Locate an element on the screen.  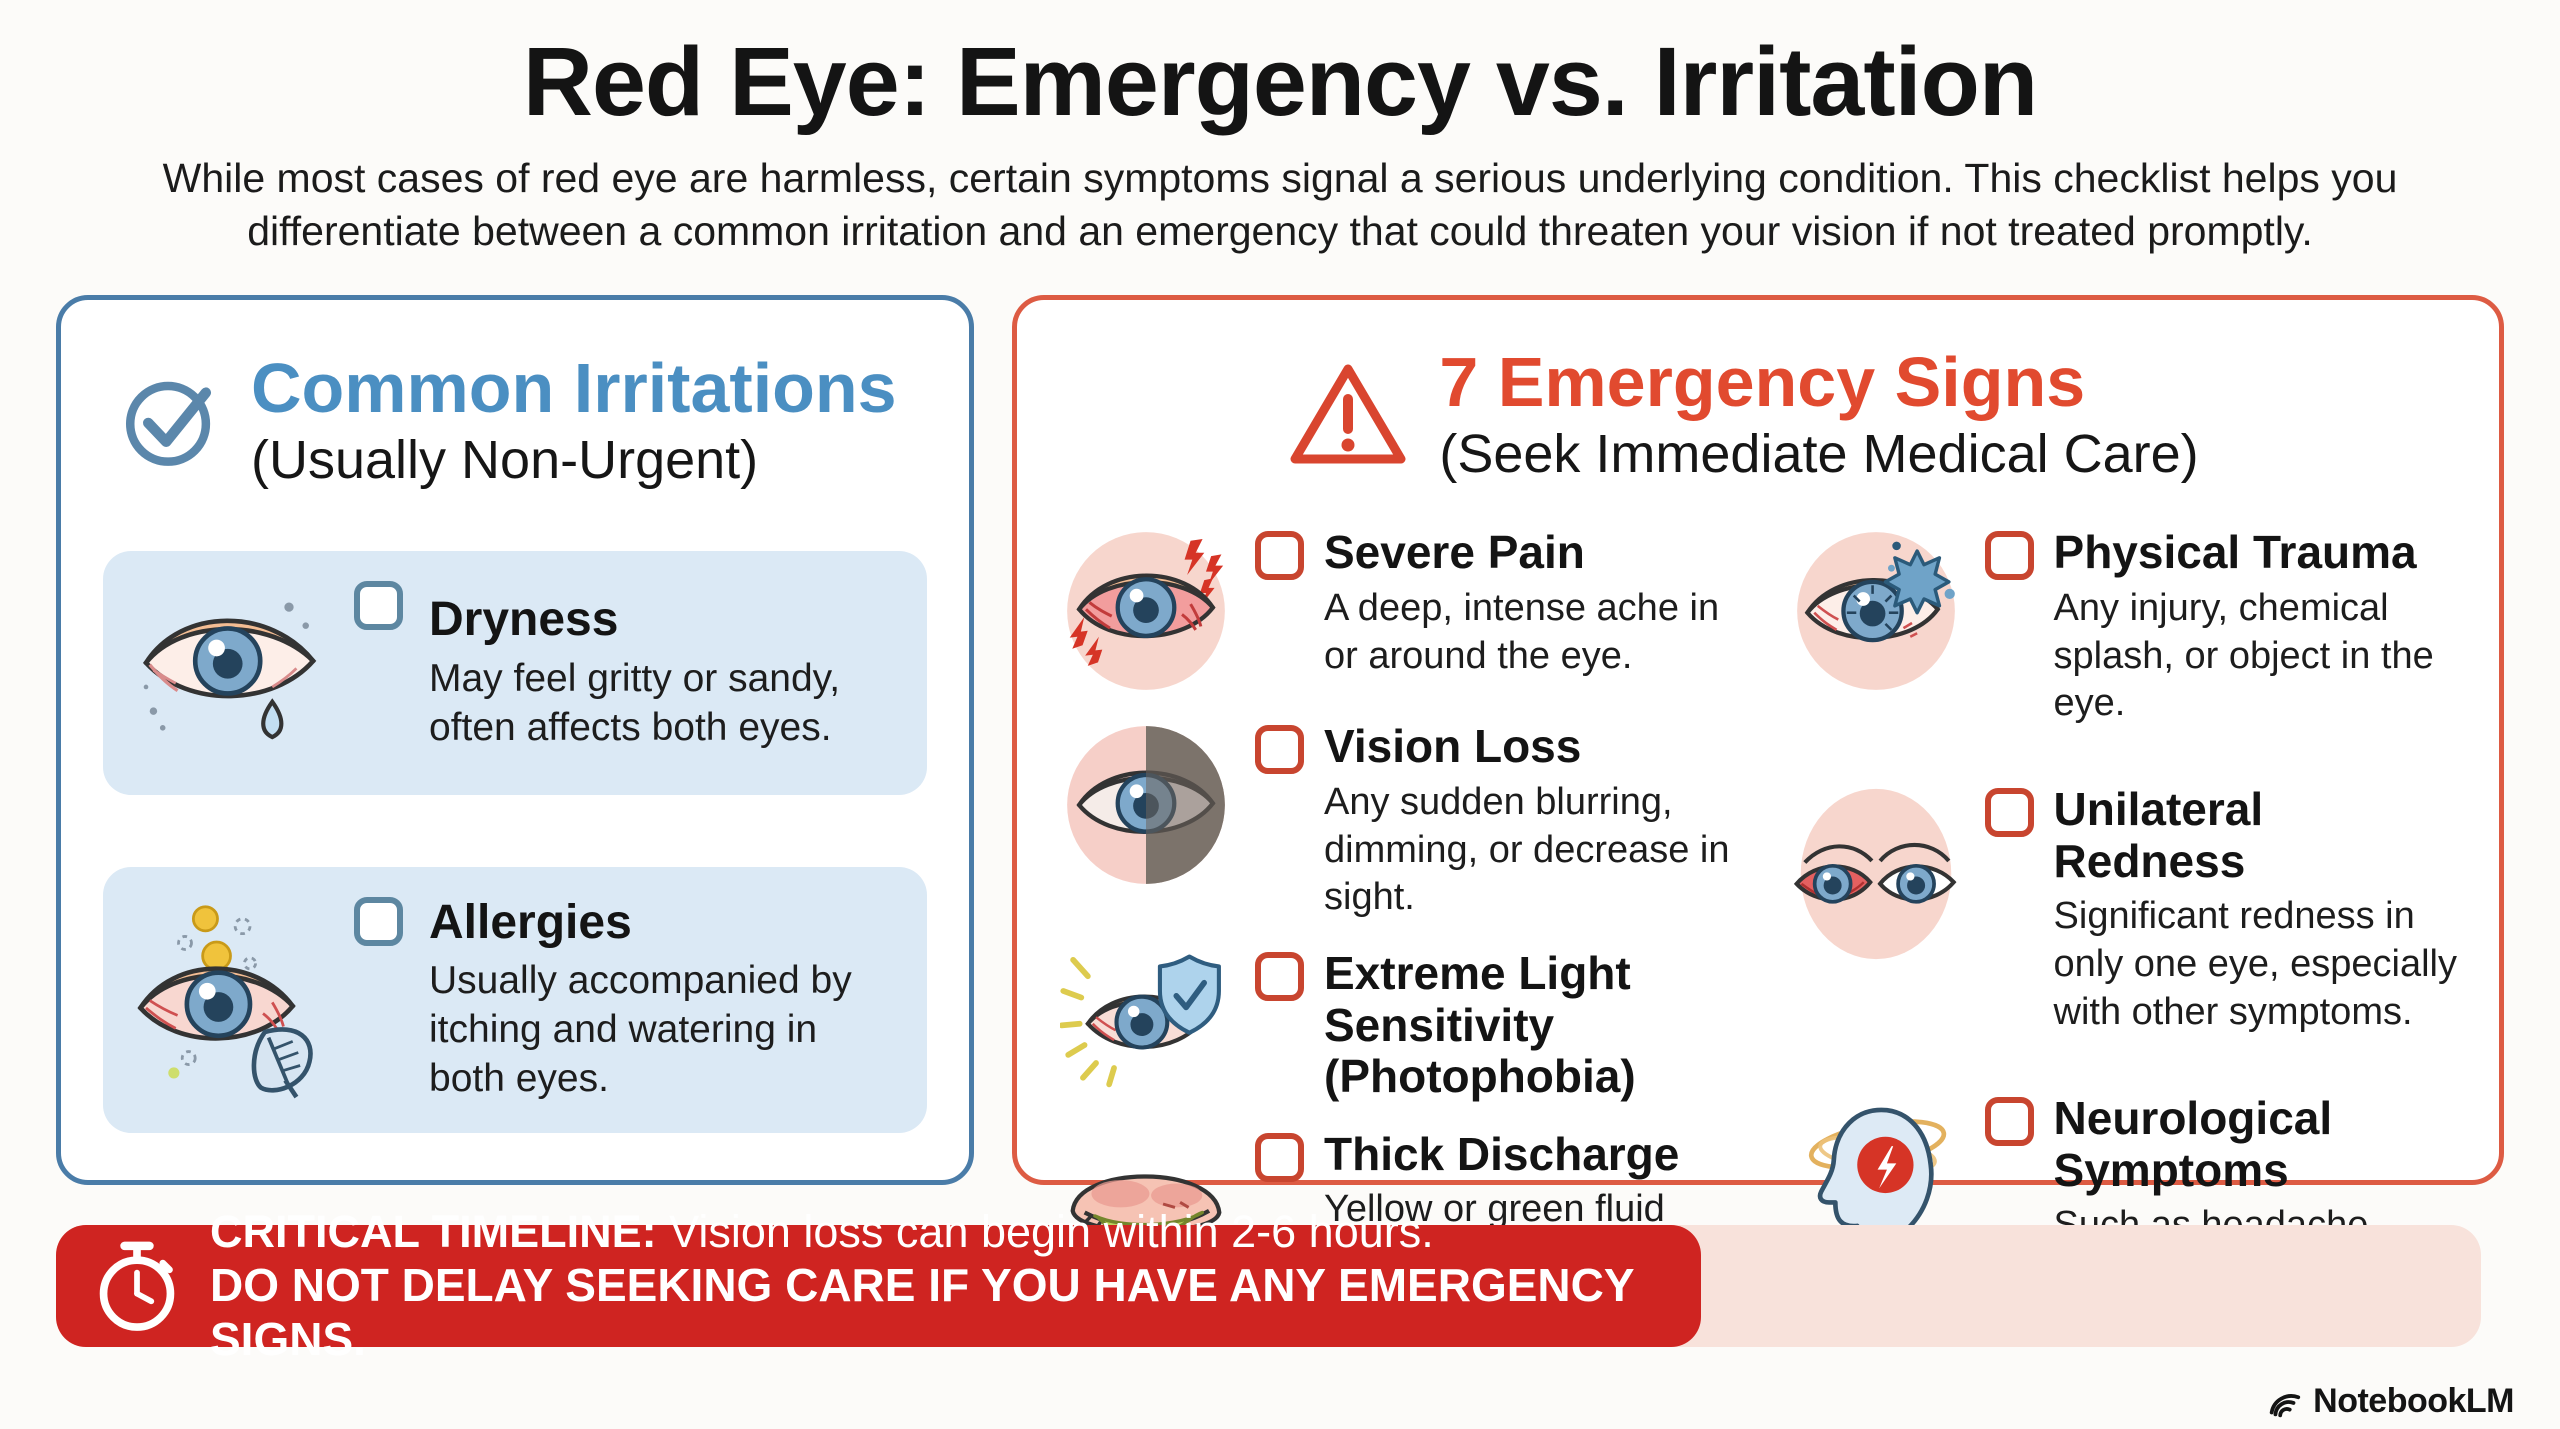
dryness-title: Dryness is located at coordinates (524, 620).